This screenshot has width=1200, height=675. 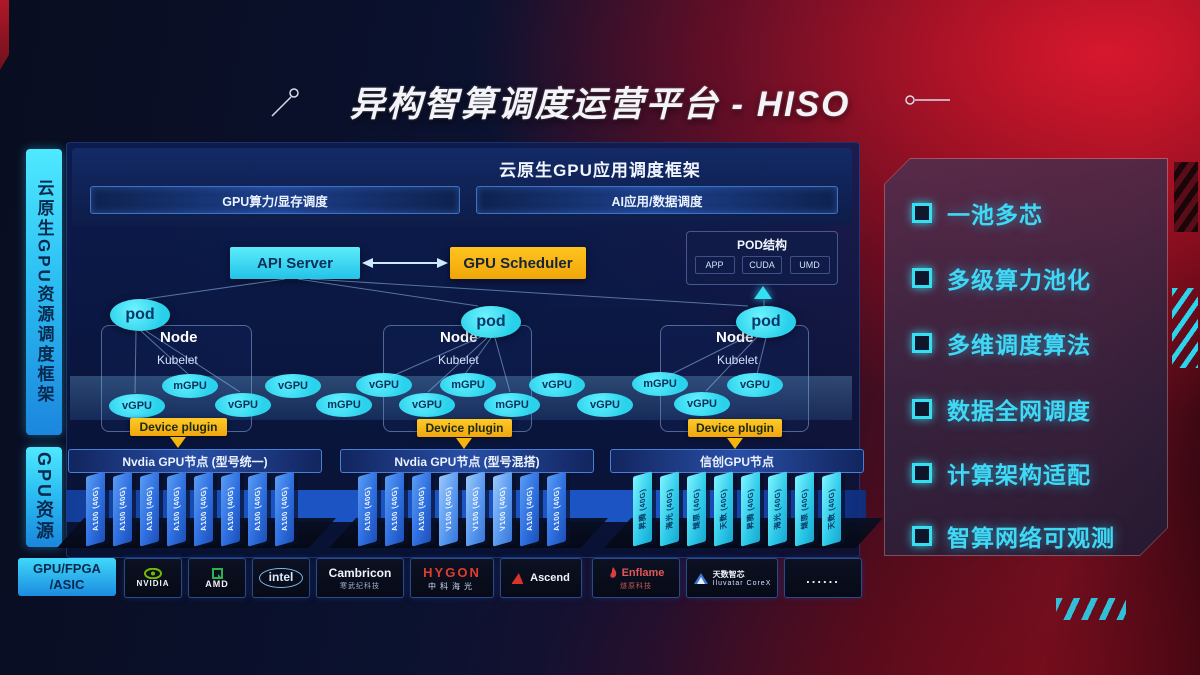 I want to click on pod-layer-cuda: CUDA, so click(x=762, y=265).